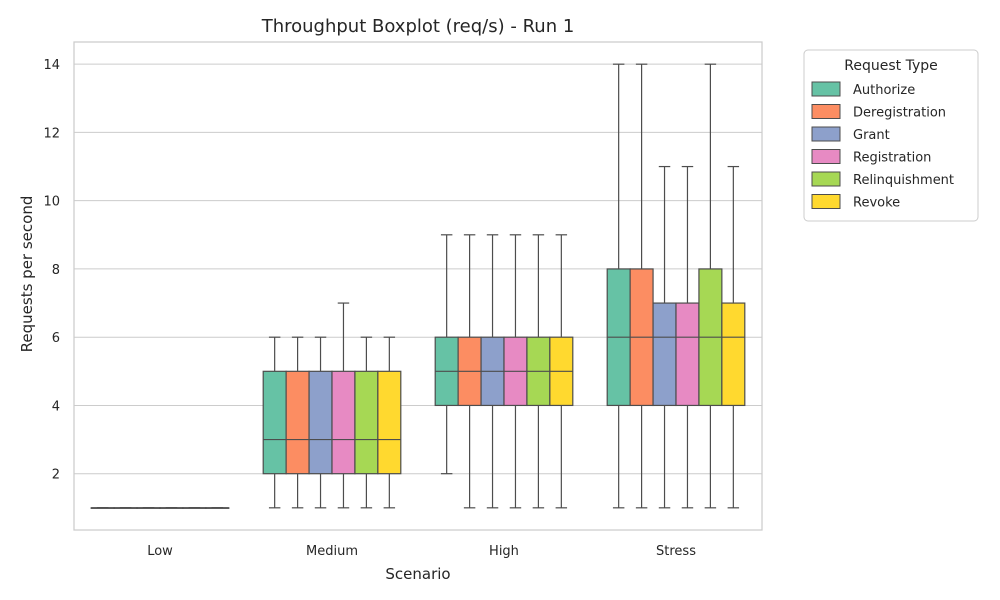 Image resolution: width=1000 pixels, height=600 pixels. I want to click on legend-entry: Grant, so click(871, 135).